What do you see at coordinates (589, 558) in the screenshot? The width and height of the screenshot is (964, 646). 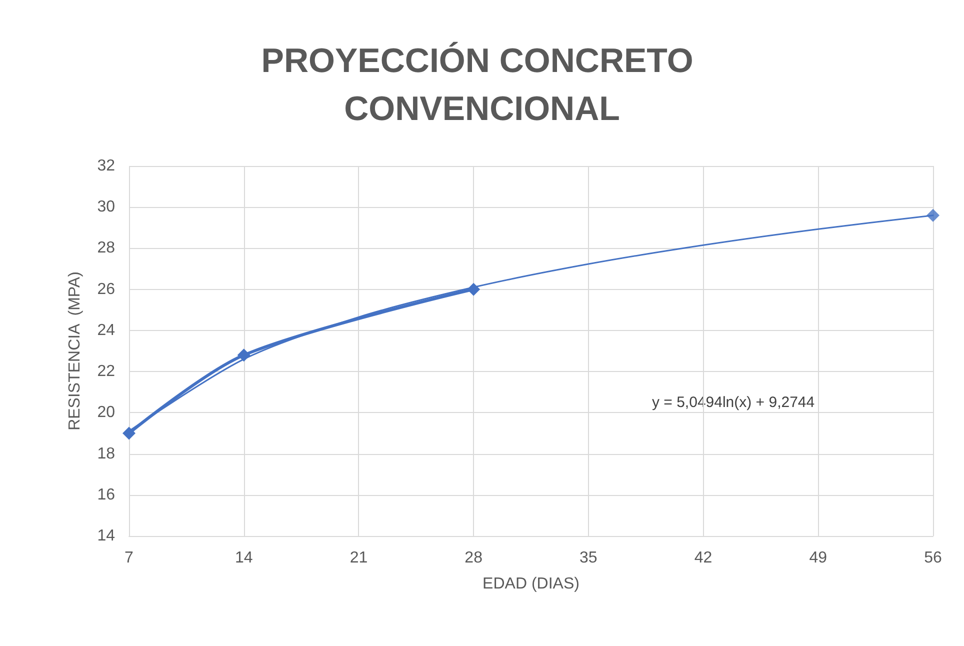 I see `x-tick-label: 35` at bounding box center [589, 558].